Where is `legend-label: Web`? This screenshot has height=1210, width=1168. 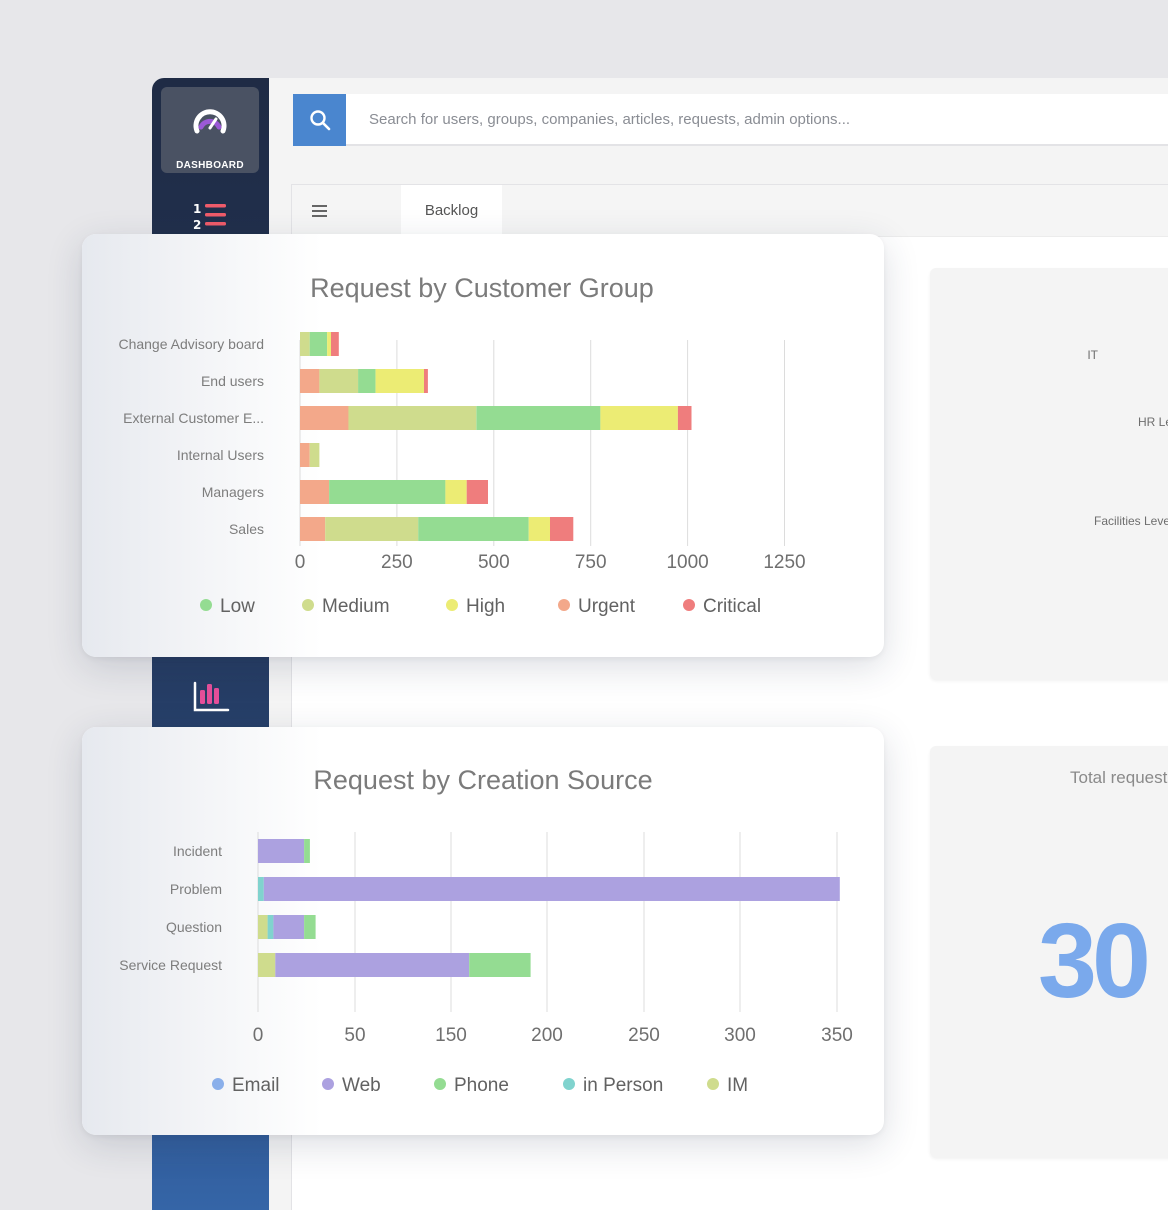 legend-label: Web is located at coordinates (361, 1085).